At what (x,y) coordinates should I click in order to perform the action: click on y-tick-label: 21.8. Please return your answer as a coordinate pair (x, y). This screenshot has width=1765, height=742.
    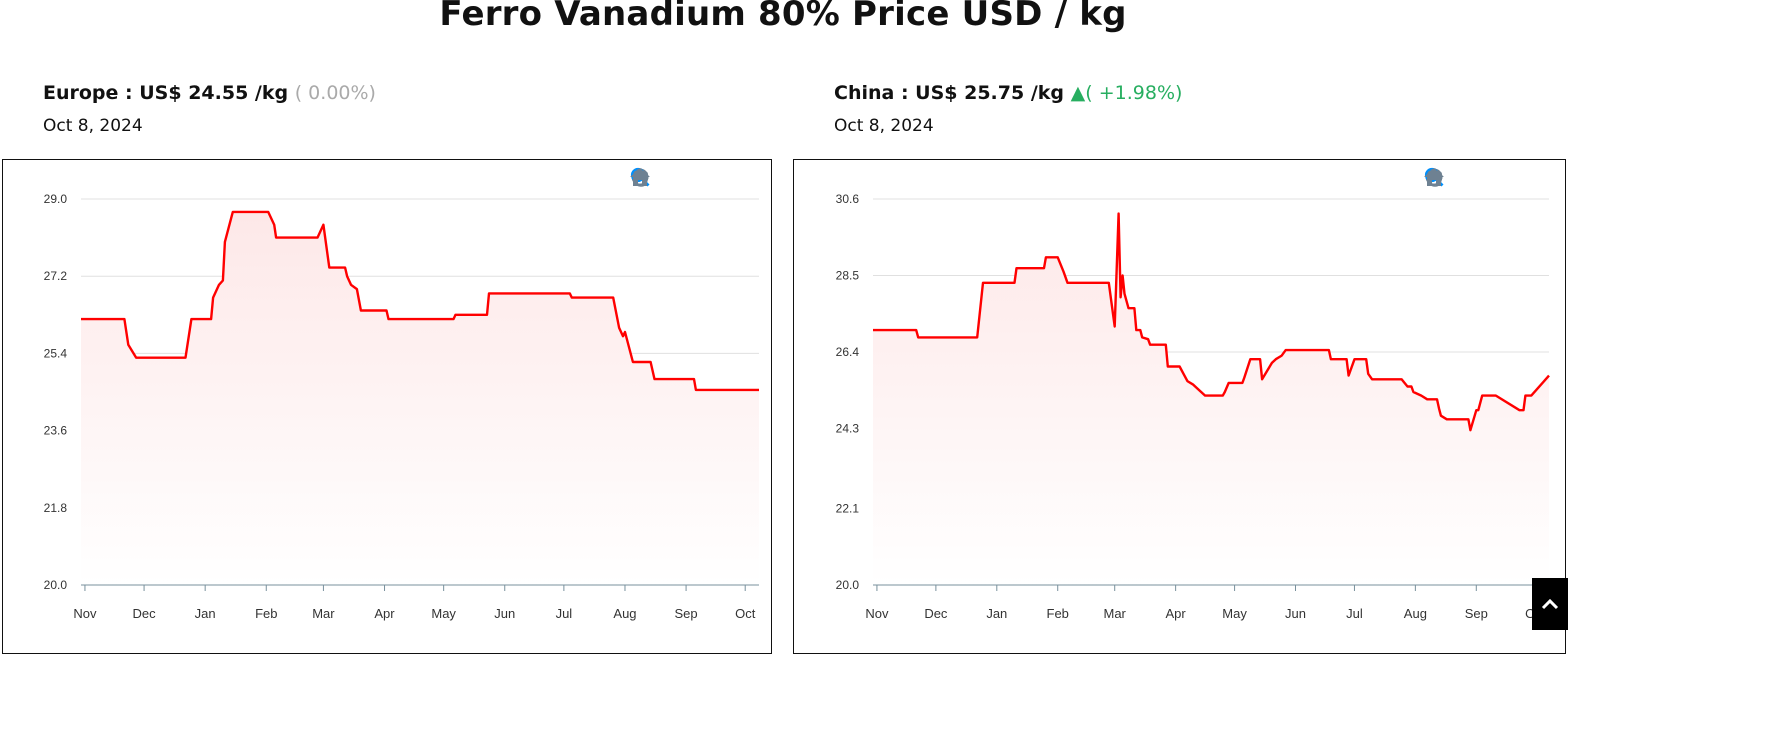
    Looking at the image, I should click on (56, 508).